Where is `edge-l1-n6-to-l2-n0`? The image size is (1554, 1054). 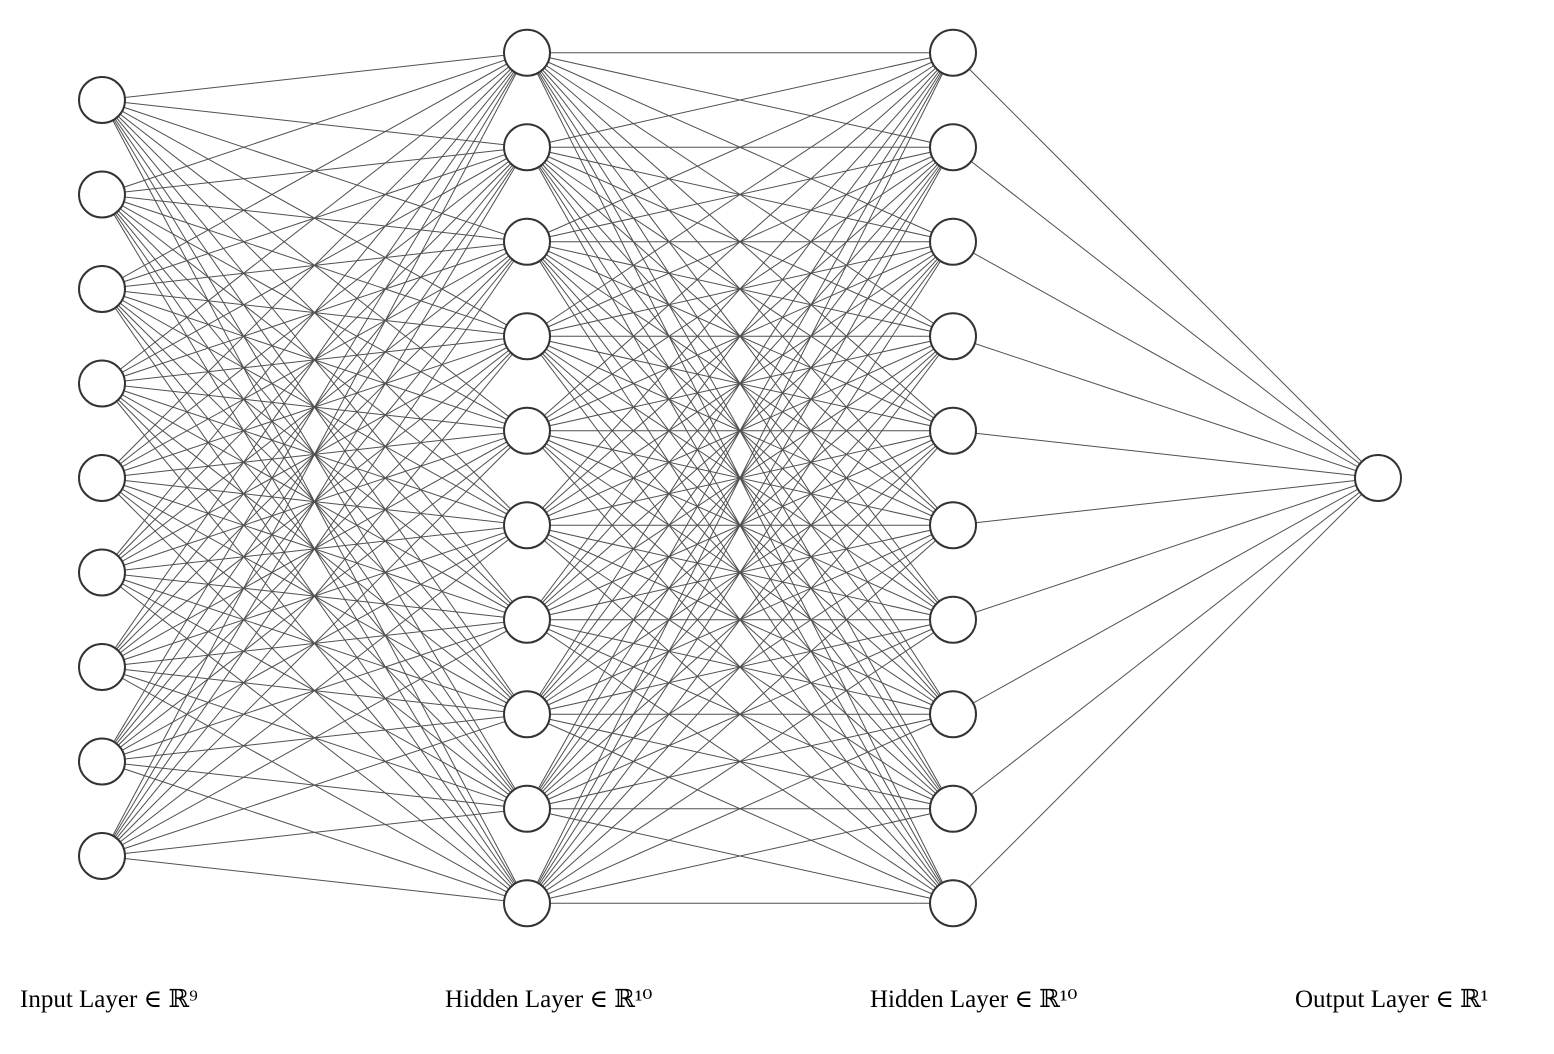 edge-l1-n6-to-l2-n0 is located at coordinates (740, 336).